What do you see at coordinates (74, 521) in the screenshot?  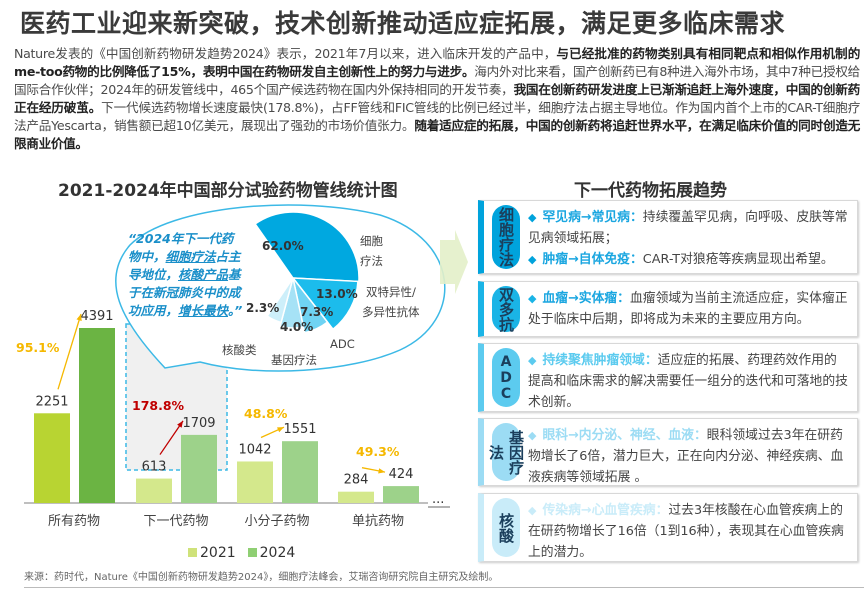 I see `category-label: 所有药物` at bounding box center [74, 521].